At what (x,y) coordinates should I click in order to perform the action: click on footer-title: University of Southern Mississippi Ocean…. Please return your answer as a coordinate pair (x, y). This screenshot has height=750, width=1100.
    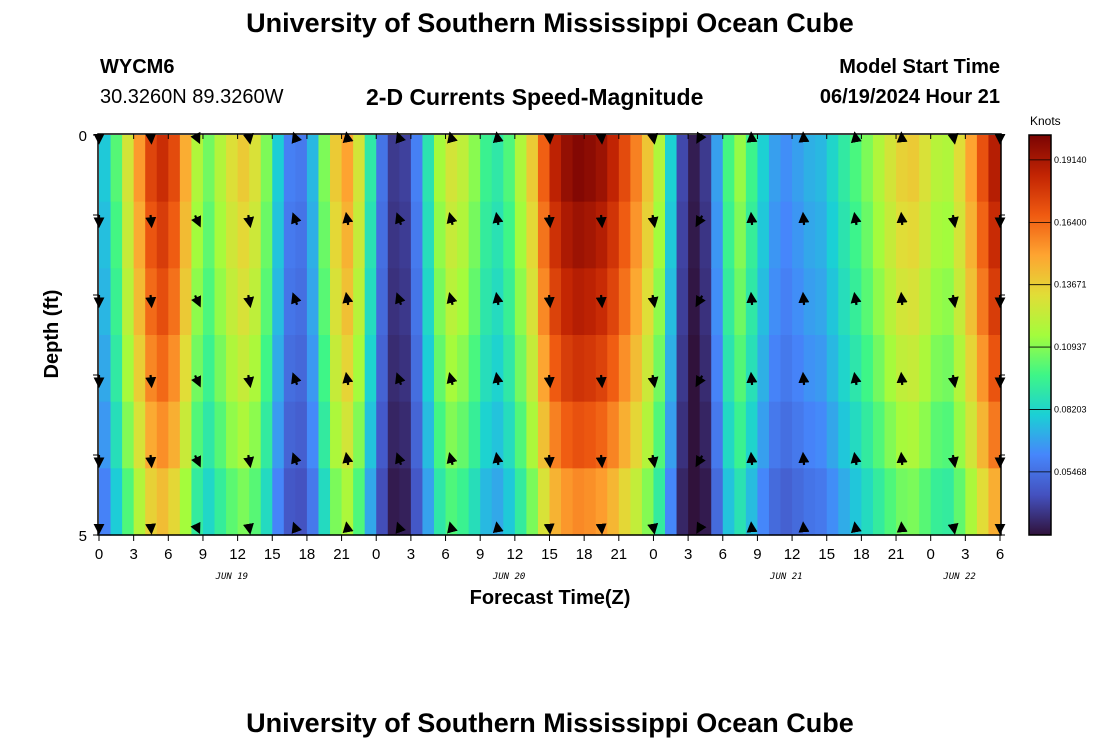
    Looking at the image, I should click on (550, 723).